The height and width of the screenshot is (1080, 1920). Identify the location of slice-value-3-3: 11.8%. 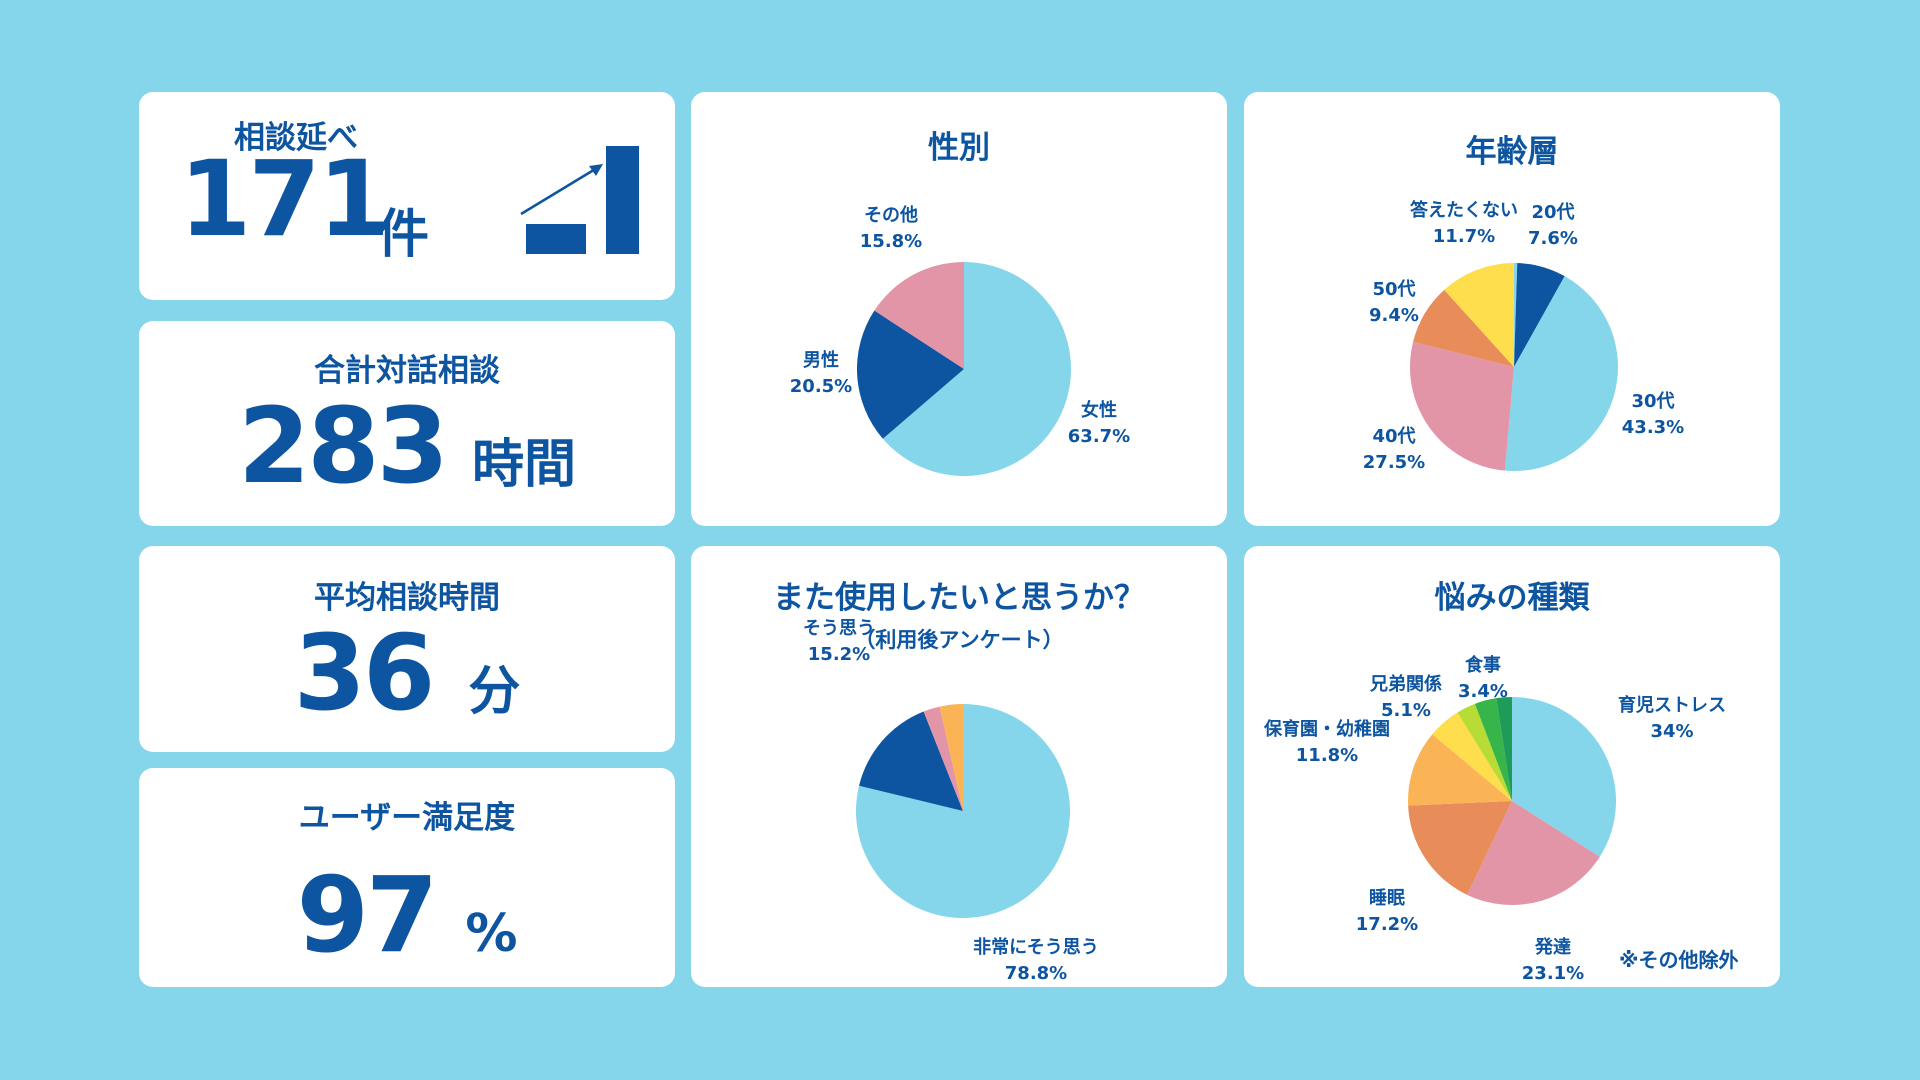
(1327, 755).